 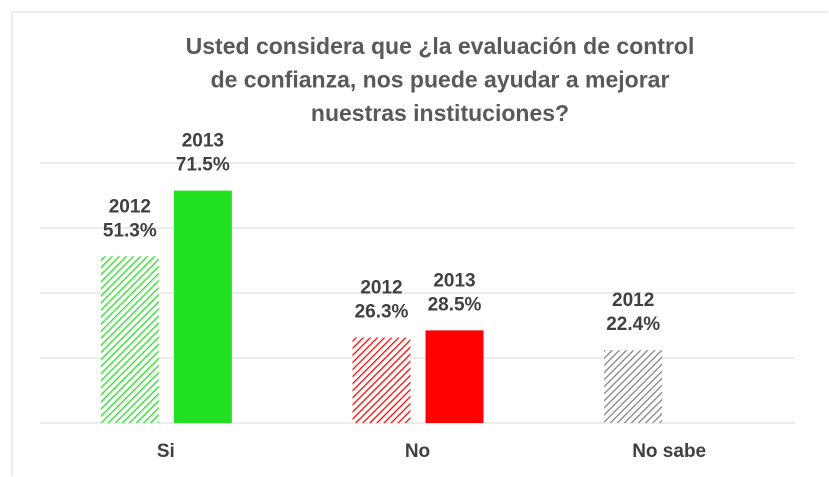 I want to click on chart-title: de confianza, nos puede ayudar a mejorar, so click(x=440, y=80).